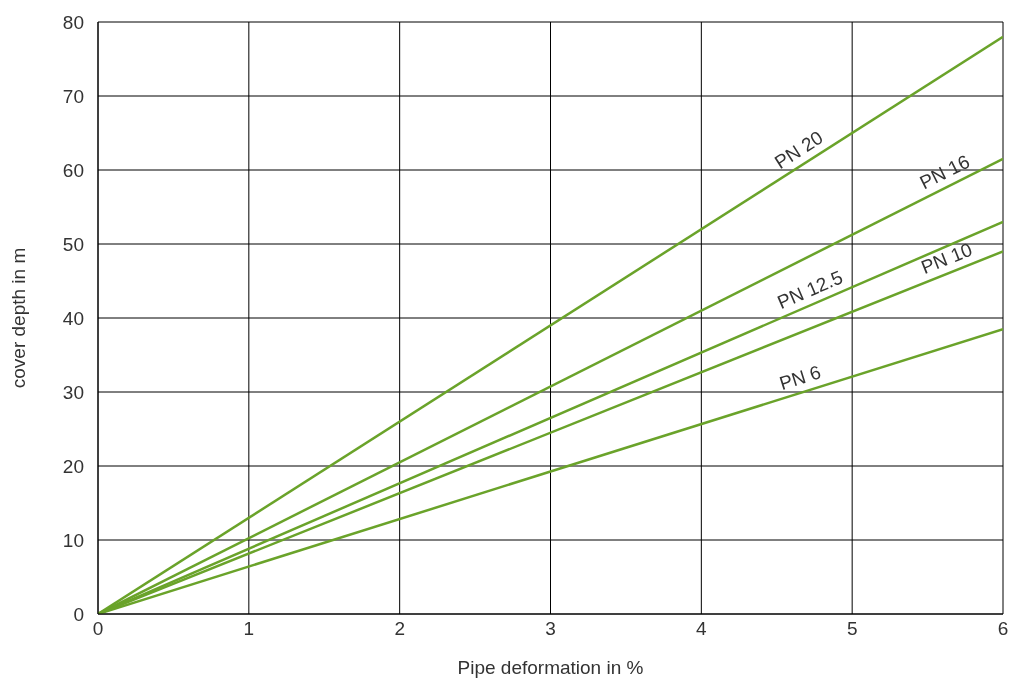 This screenshot has height=690, width=1023. I want to click on y-tick-label: 20, so click(73, 466).